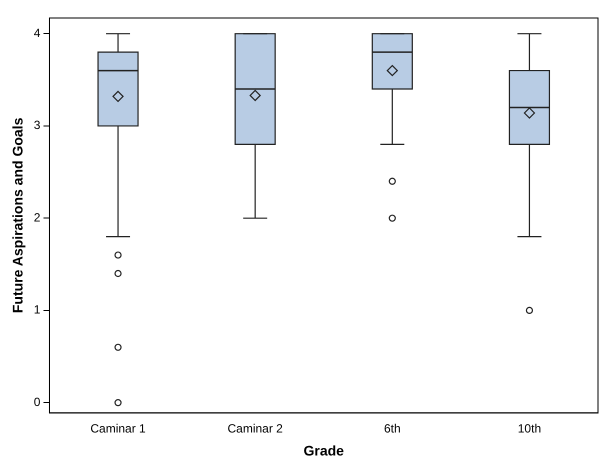 The height and width of the screenshot is (468, 616). What do you see at coordinates (392, 428) in the screenshot?
I see `x-tick-label: 6th` at bounding box center [392, 428].